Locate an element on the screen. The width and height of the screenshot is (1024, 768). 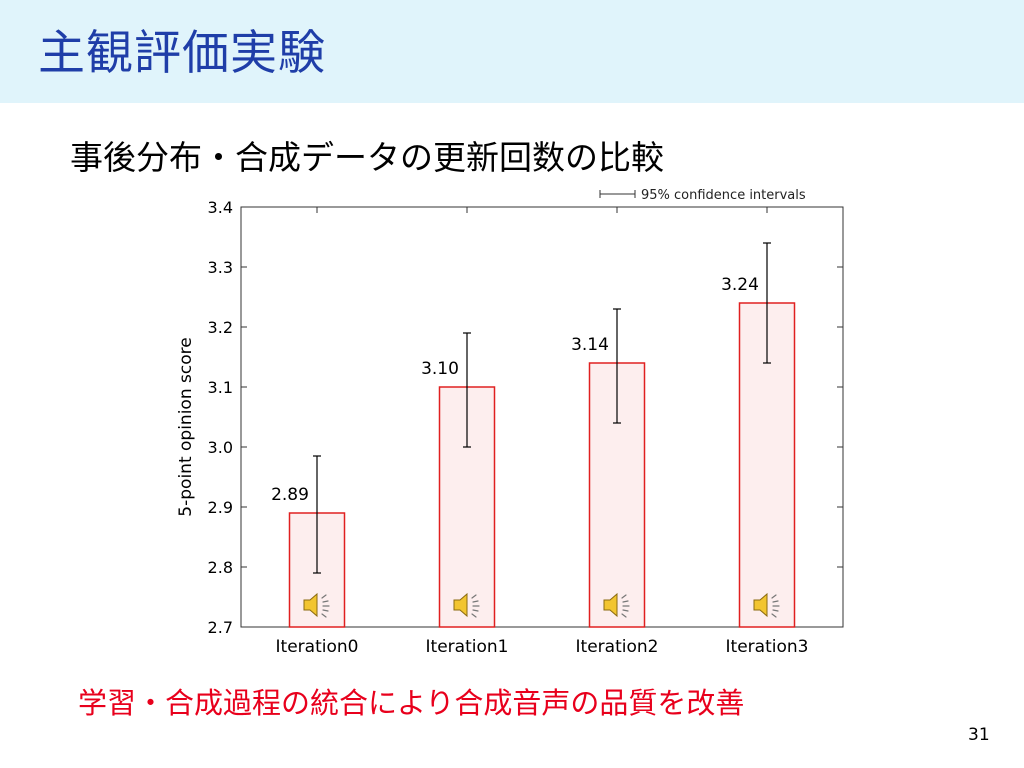
data-label: 2.89 is located at coordinates (290, 495).